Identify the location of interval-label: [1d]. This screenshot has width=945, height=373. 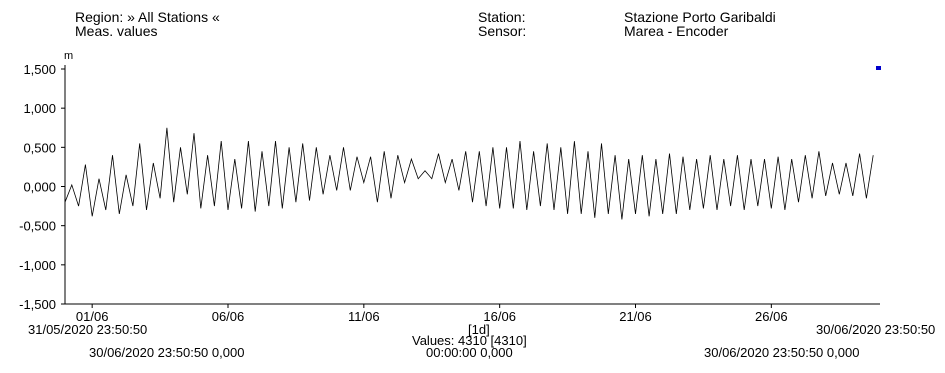
(479, 329).